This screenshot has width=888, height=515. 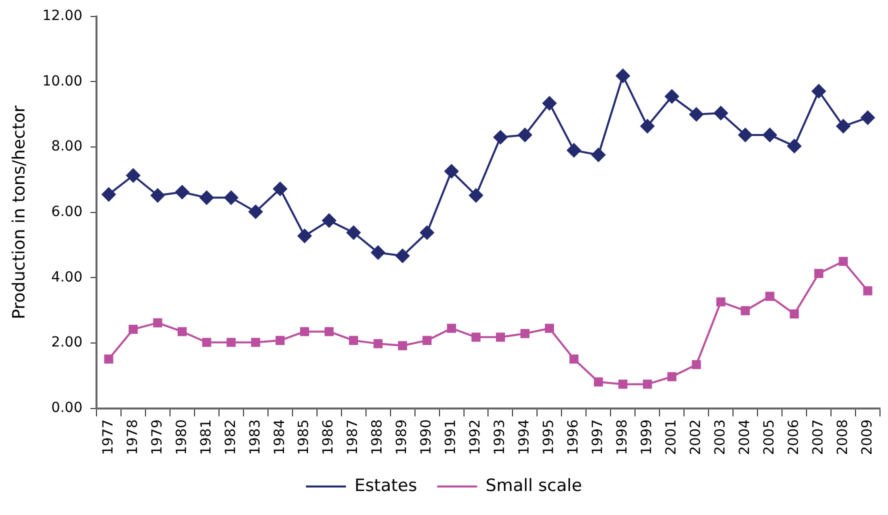 I want to click on y-tick-label: 0.00, so click(x=66, y=408).